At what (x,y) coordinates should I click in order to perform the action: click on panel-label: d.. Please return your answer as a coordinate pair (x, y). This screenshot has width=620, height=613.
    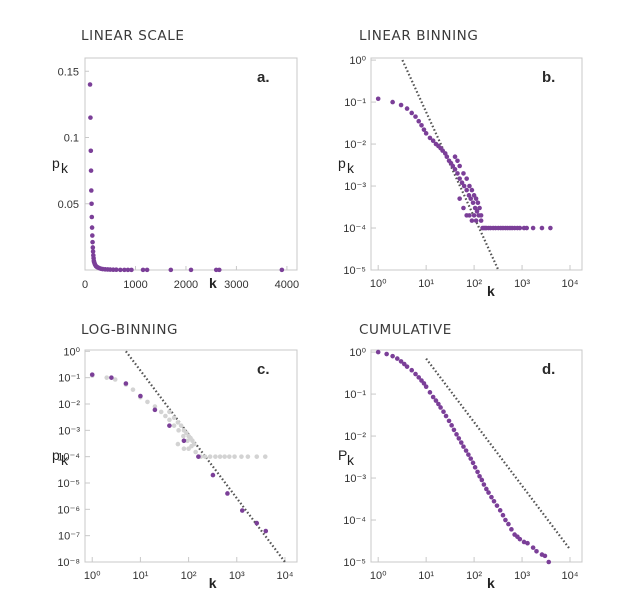
    Looking at the image, I should click on (548, 369).